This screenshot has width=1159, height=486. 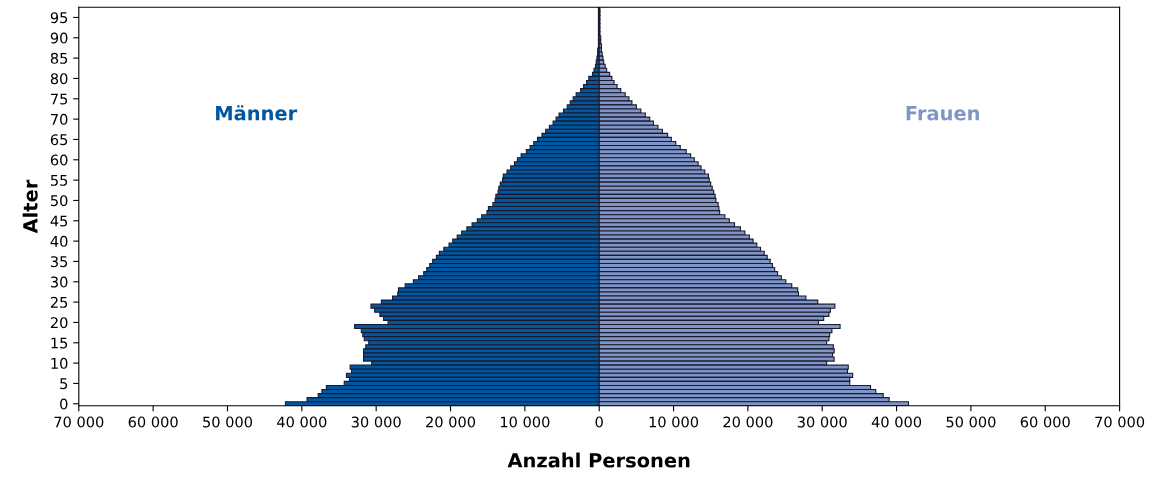 I want to click on y-tick-label: 60, so click(x=59, y=160).